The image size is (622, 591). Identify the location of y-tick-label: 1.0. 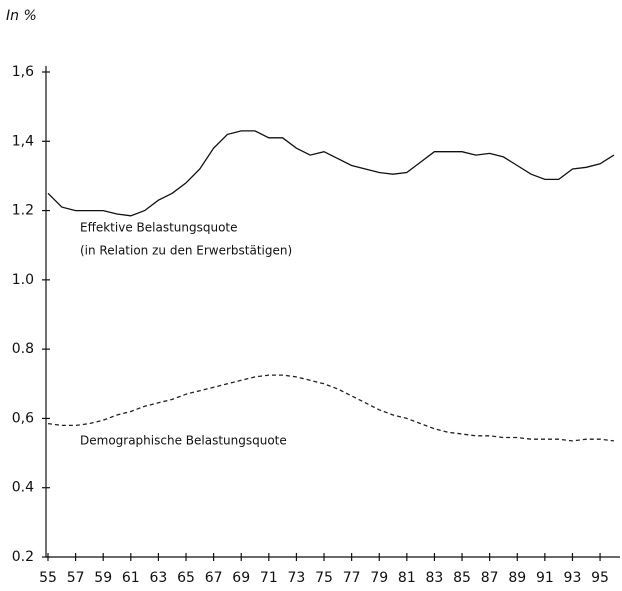
(23, 280).